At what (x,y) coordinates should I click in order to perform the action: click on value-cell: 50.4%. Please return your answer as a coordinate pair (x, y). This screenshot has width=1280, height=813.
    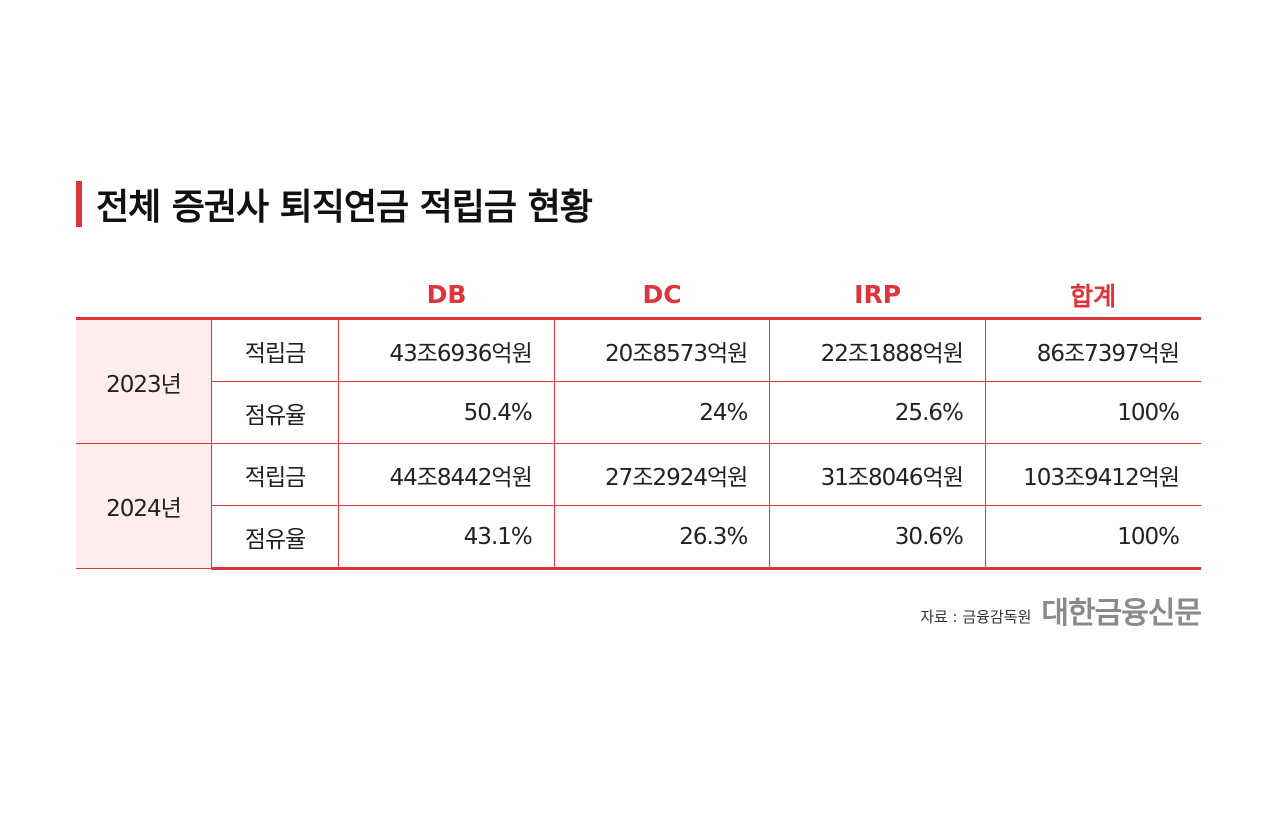
    Looking at the image, I should click on (446, 412).